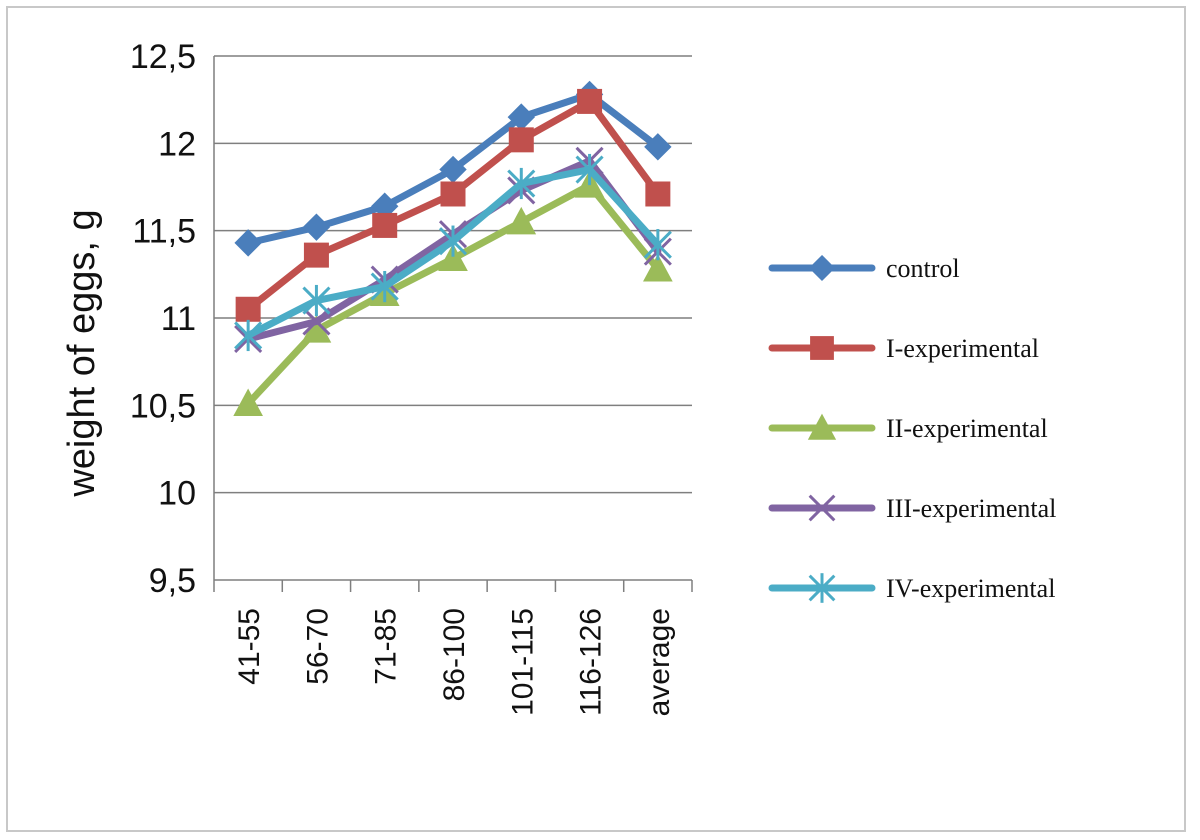 This screenshot has height=840, width=1200. I want to click on legend-entry: III-experimental, so click(912, 508).